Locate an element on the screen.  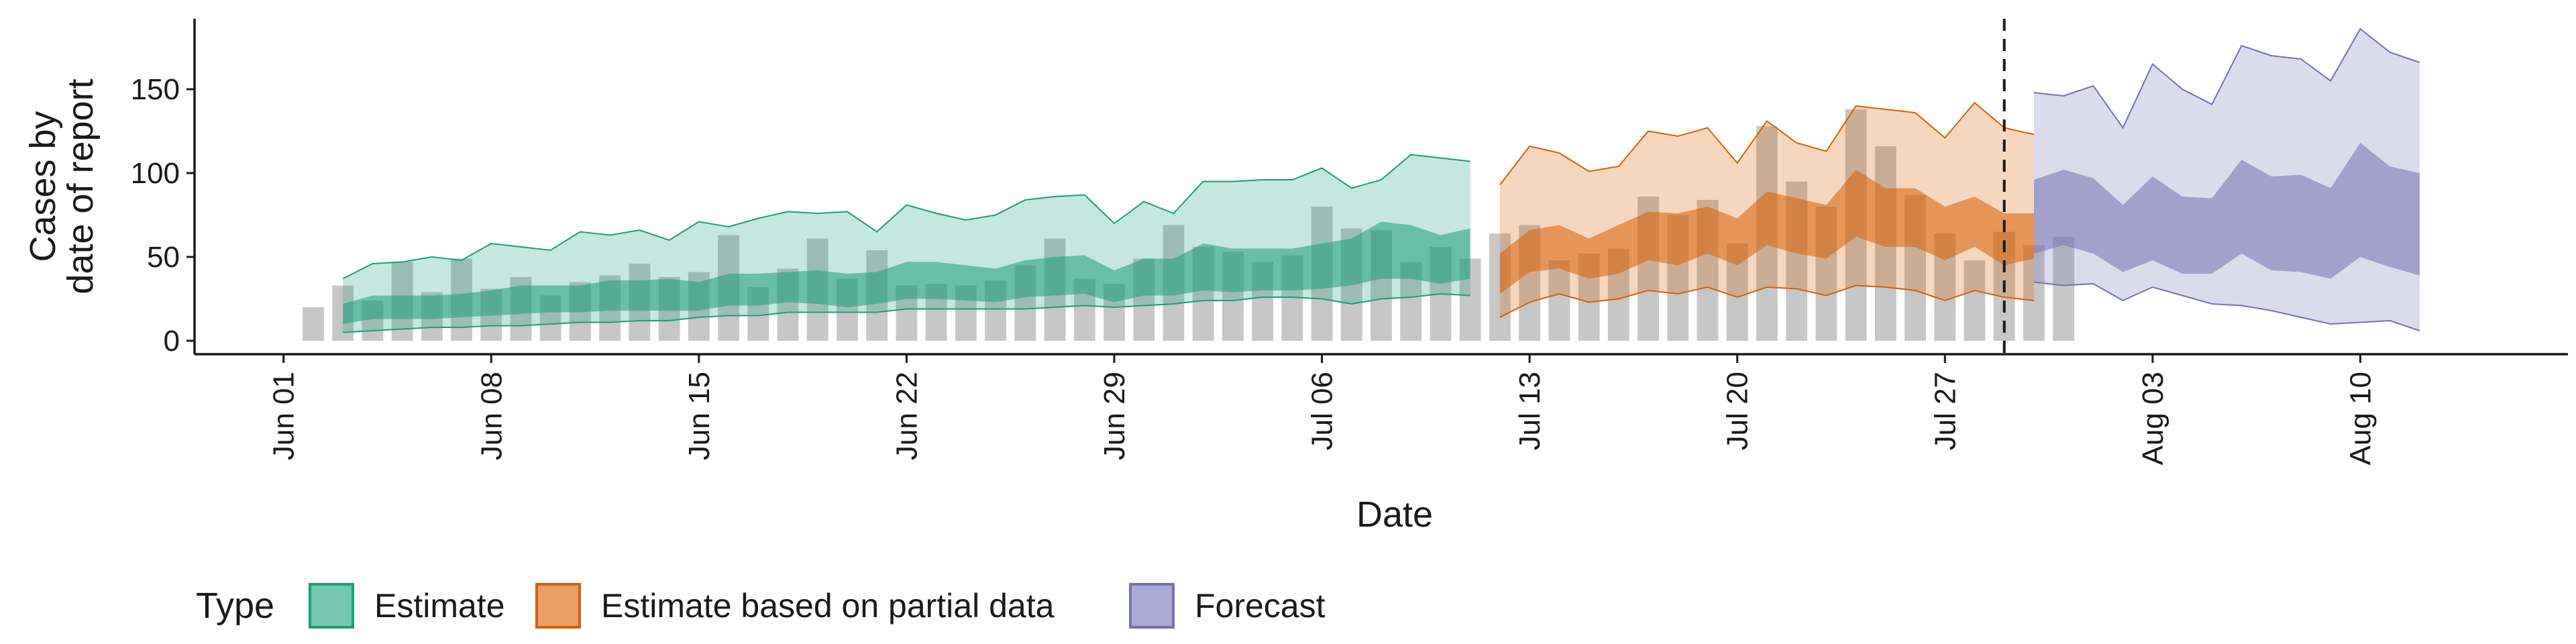
x-tick-label: Jul 13 is located at coordinates (1529, 411).